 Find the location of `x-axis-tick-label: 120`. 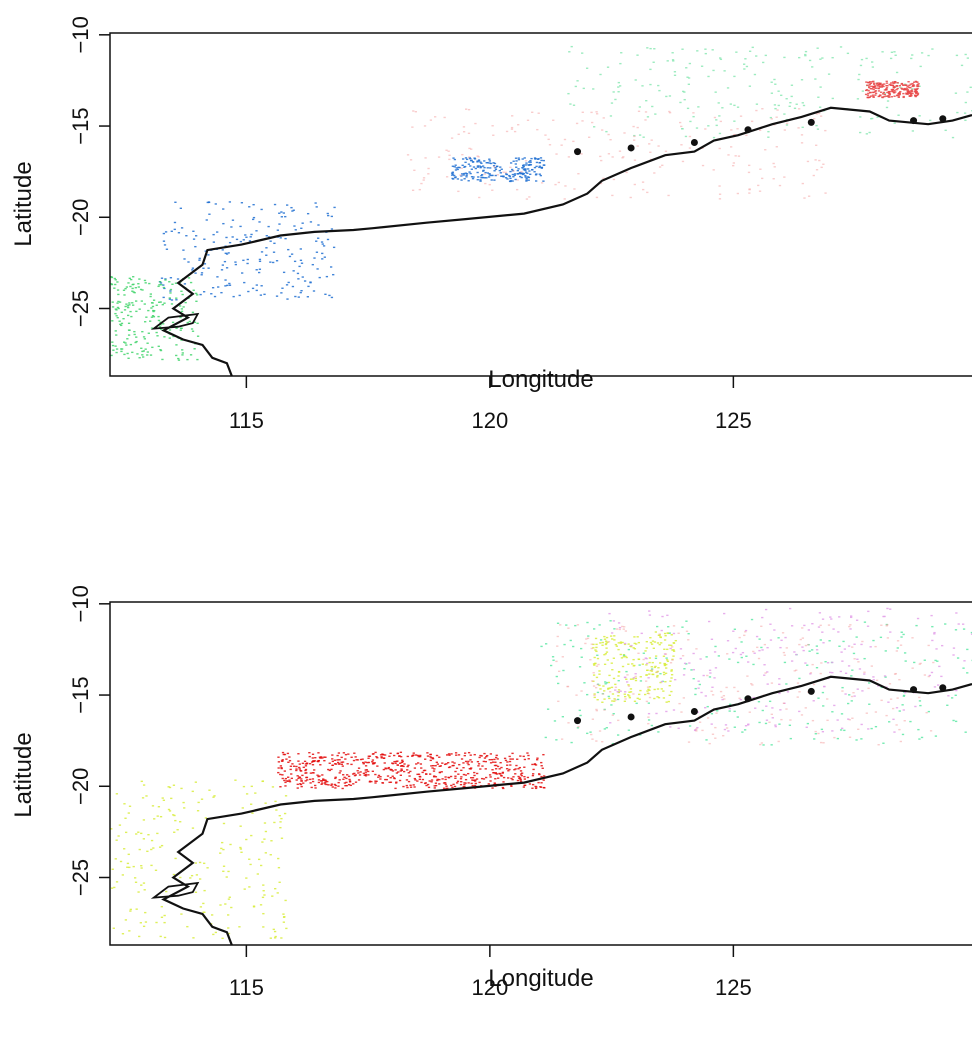

x-axis-tick-label: 120 is located at coordinates (490, 420).